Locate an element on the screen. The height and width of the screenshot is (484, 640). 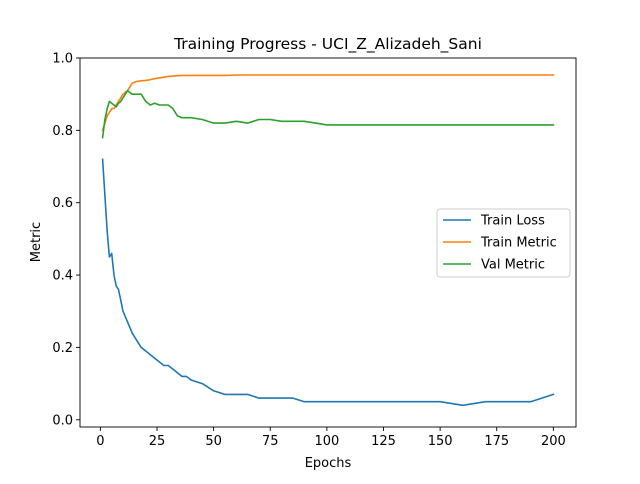
legend-box is located at coordinates (503, 243).